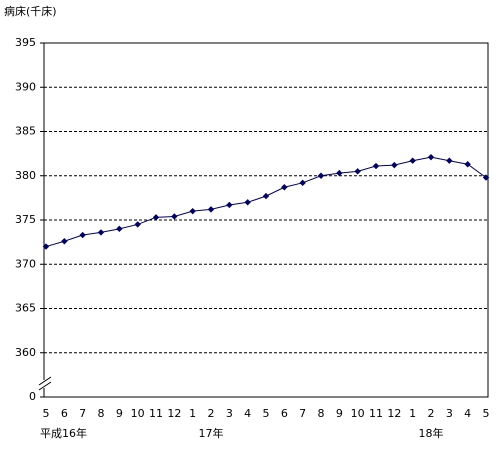 The image size is (500, 449). Describe the element at coordinates (30, 11) in the screenshot. I see `y-axis-label: 病床(千床)` at that location.